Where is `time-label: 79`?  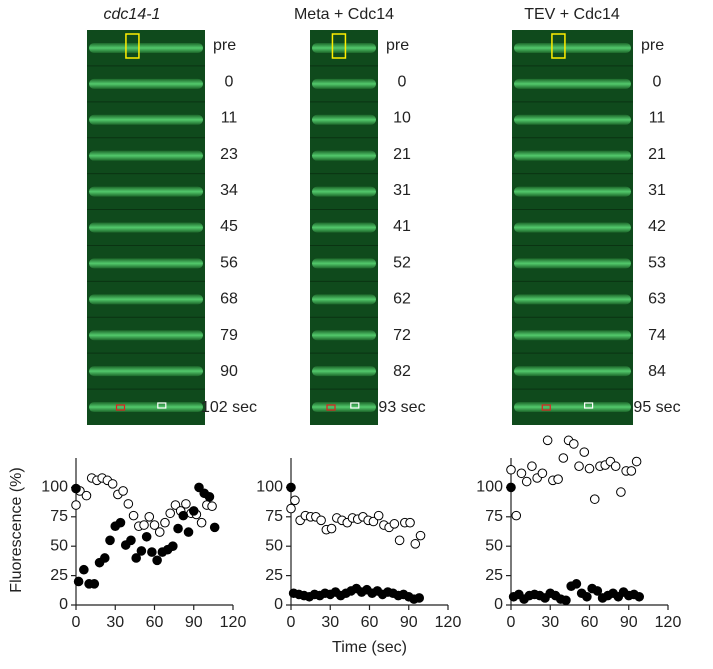 time-label: 79 is located at coordinates (229, 335).